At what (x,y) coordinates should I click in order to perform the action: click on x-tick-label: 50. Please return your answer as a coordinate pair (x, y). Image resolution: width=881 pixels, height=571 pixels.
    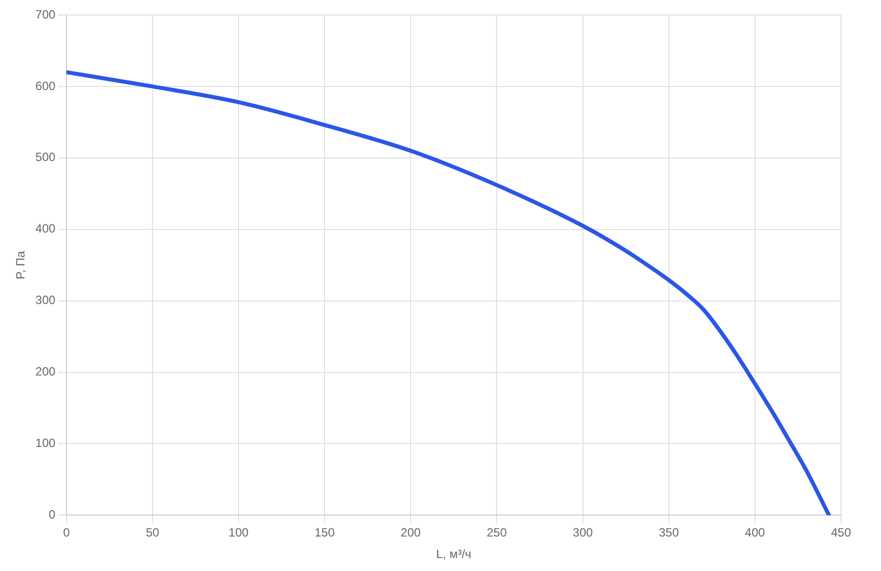
    Looking at the image, I should click on (153, 533).